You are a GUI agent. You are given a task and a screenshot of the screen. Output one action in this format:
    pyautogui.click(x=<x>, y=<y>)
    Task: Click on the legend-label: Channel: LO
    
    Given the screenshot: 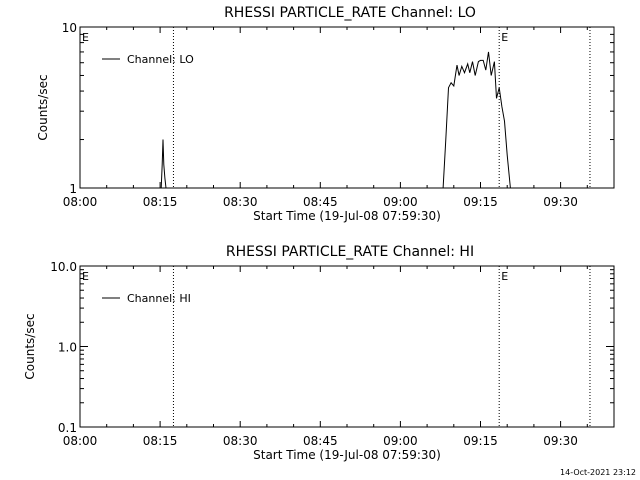 What is the action you would take?
    pyautogui.click(x=160, y=59)
    